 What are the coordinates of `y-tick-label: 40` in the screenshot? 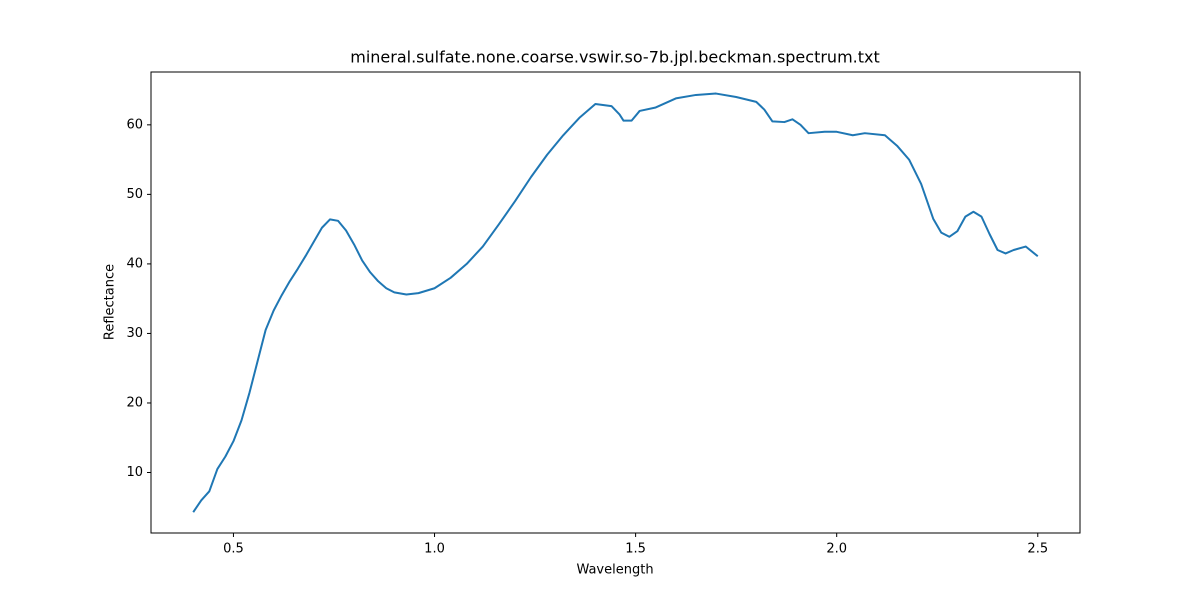 It's located at (134, 263).